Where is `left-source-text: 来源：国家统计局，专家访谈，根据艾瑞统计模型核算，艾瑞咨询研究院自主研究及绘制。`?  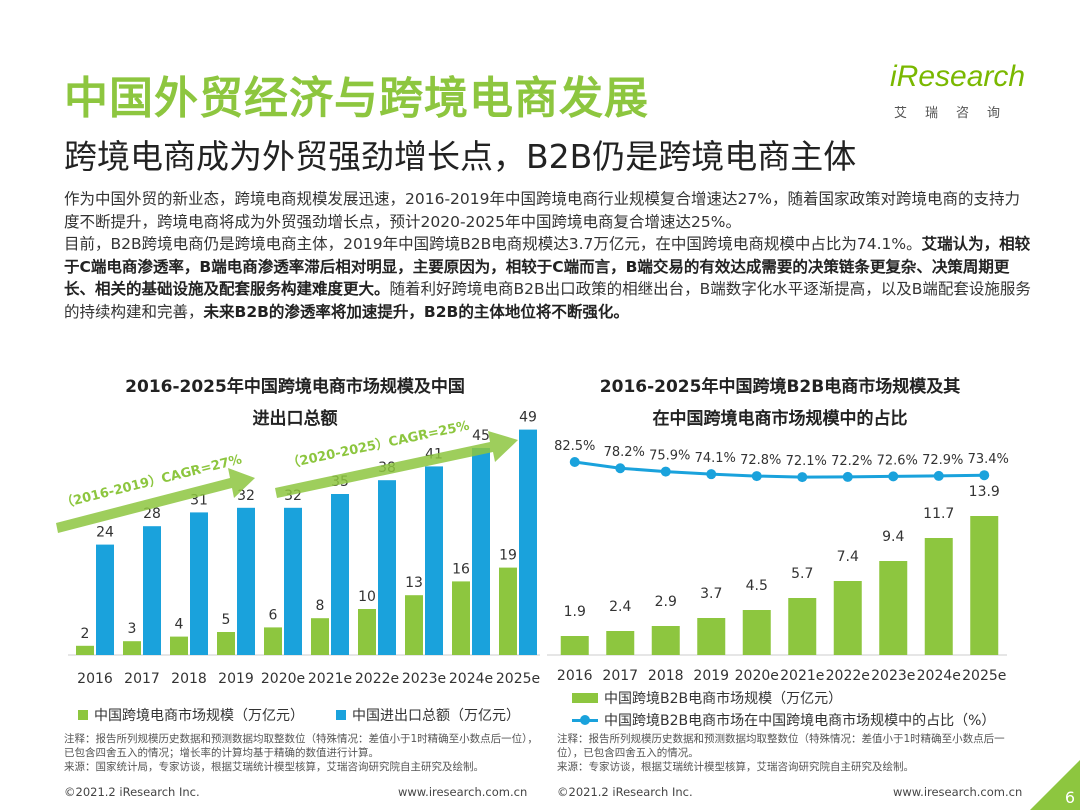 left-source-text: 来源：国家统计局，专家访谈，根据艾瑞统计模型核算，艾瑞咨询研究院自主研究及绘制。 is located at coordinates (274, 767).